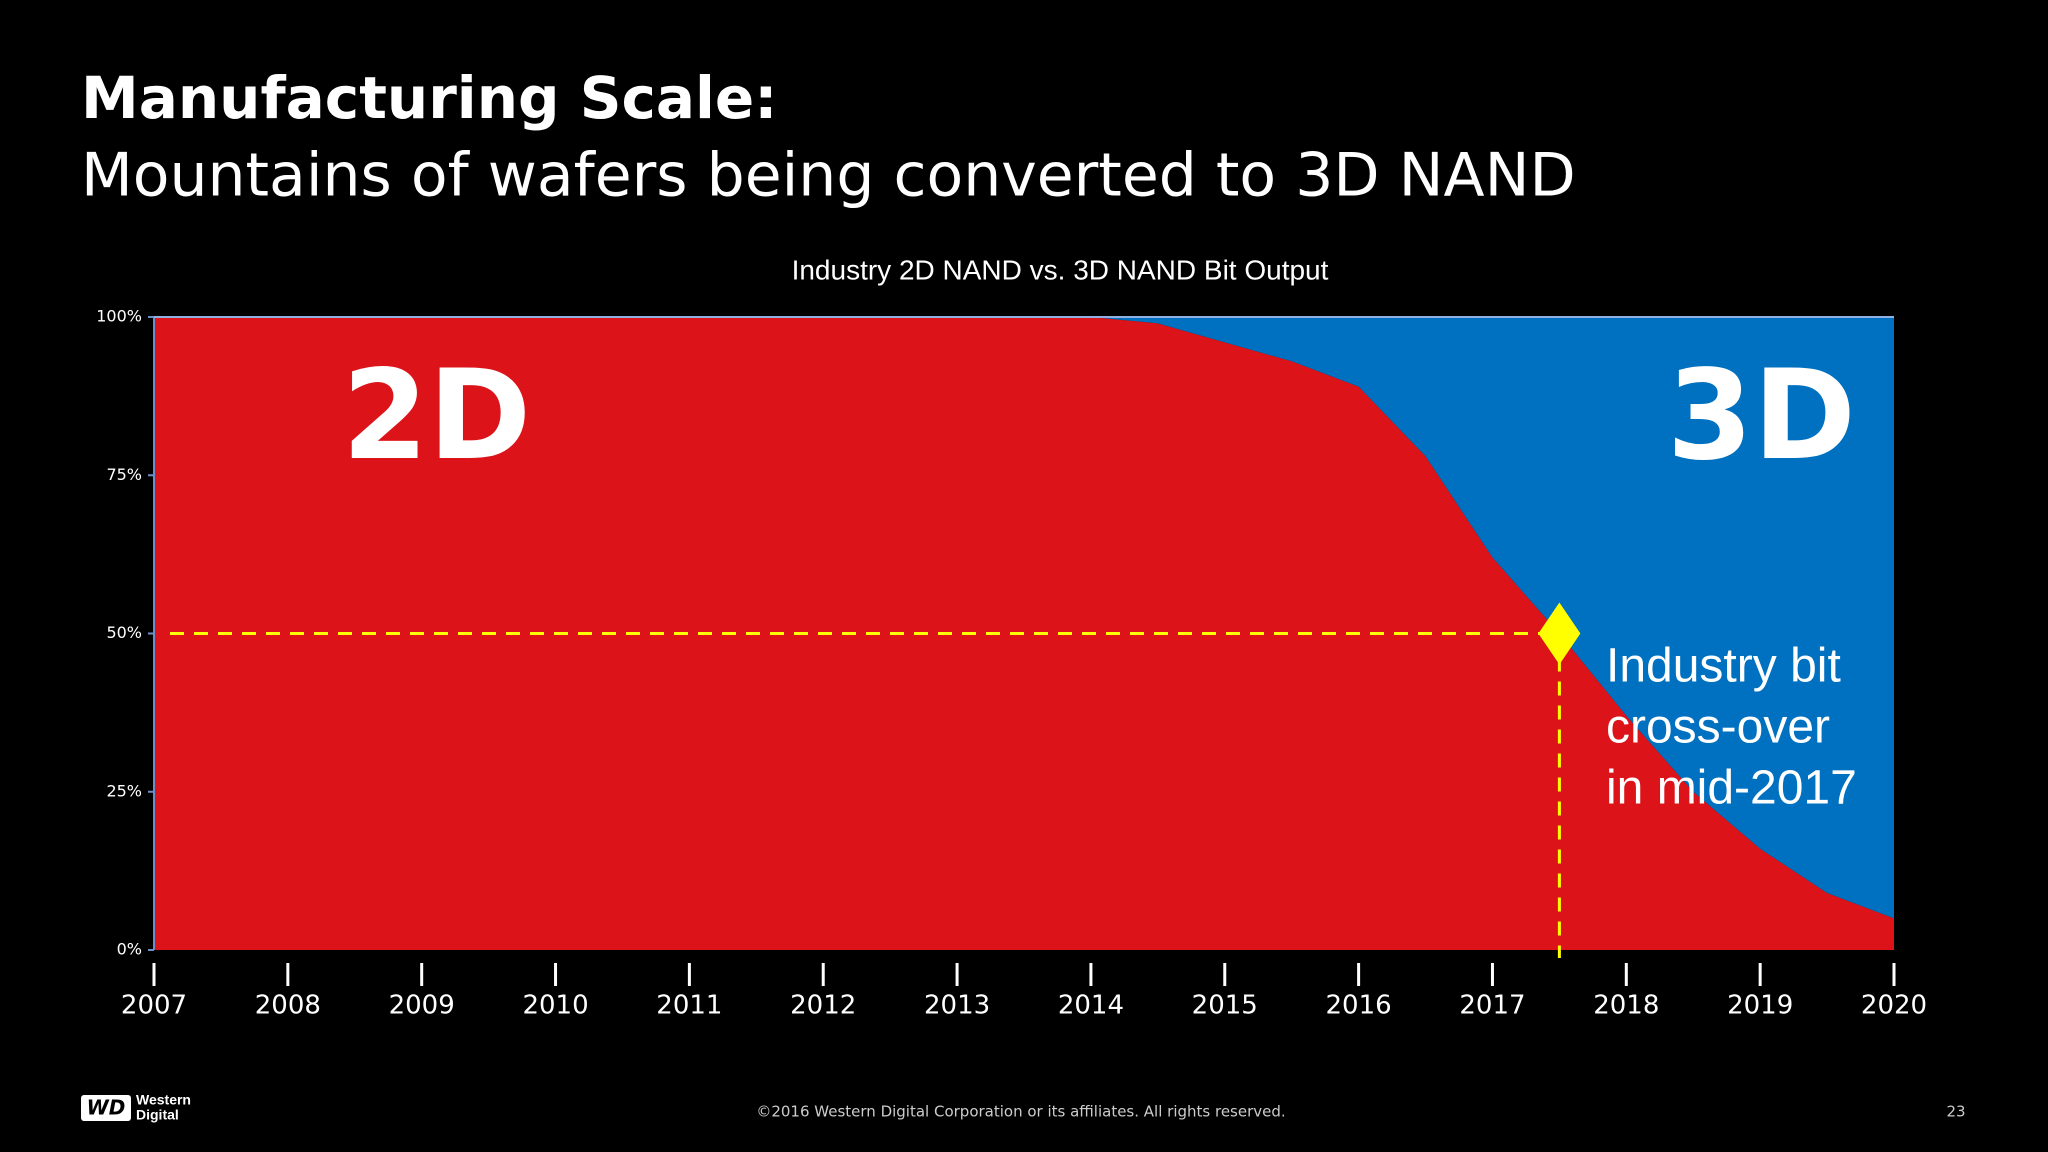  What do you see at coordinates (1359, 1006) in the screenshot?
I see `x-tick-label: 2016` at bounding box center [1359, 1006].